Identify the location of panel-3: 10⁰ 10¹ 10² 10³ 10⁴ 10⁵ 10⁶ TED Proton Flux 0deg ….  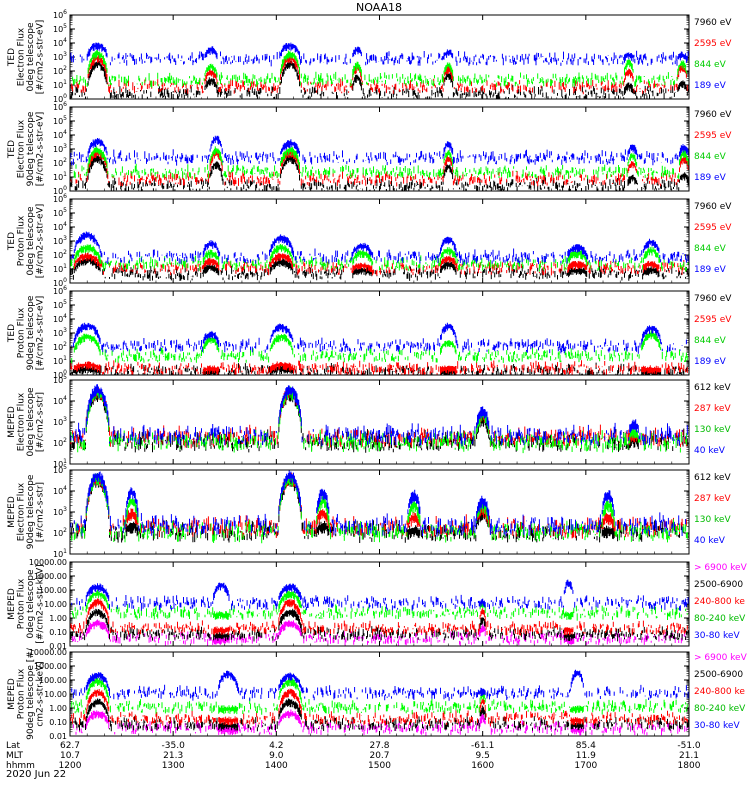
(369, 240).